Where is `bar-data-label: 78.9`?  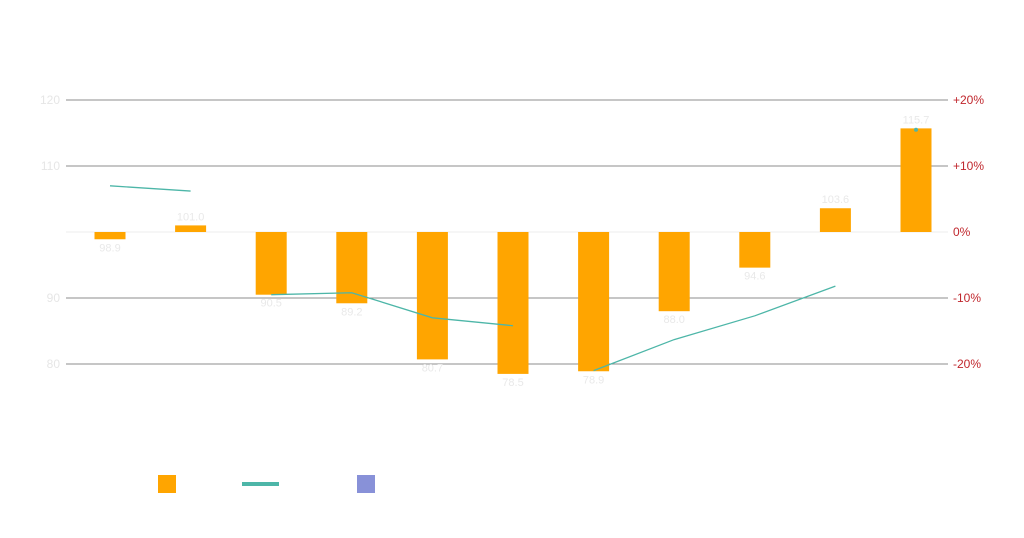
bar-data-label: 78.9 is located at coordinates (593, 380).